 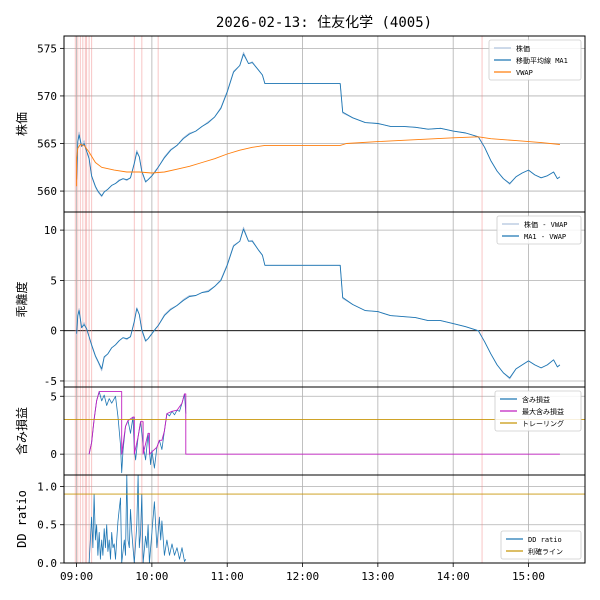 I want to click on legend-entry: 利確ライン, so click(x=545, y=551).